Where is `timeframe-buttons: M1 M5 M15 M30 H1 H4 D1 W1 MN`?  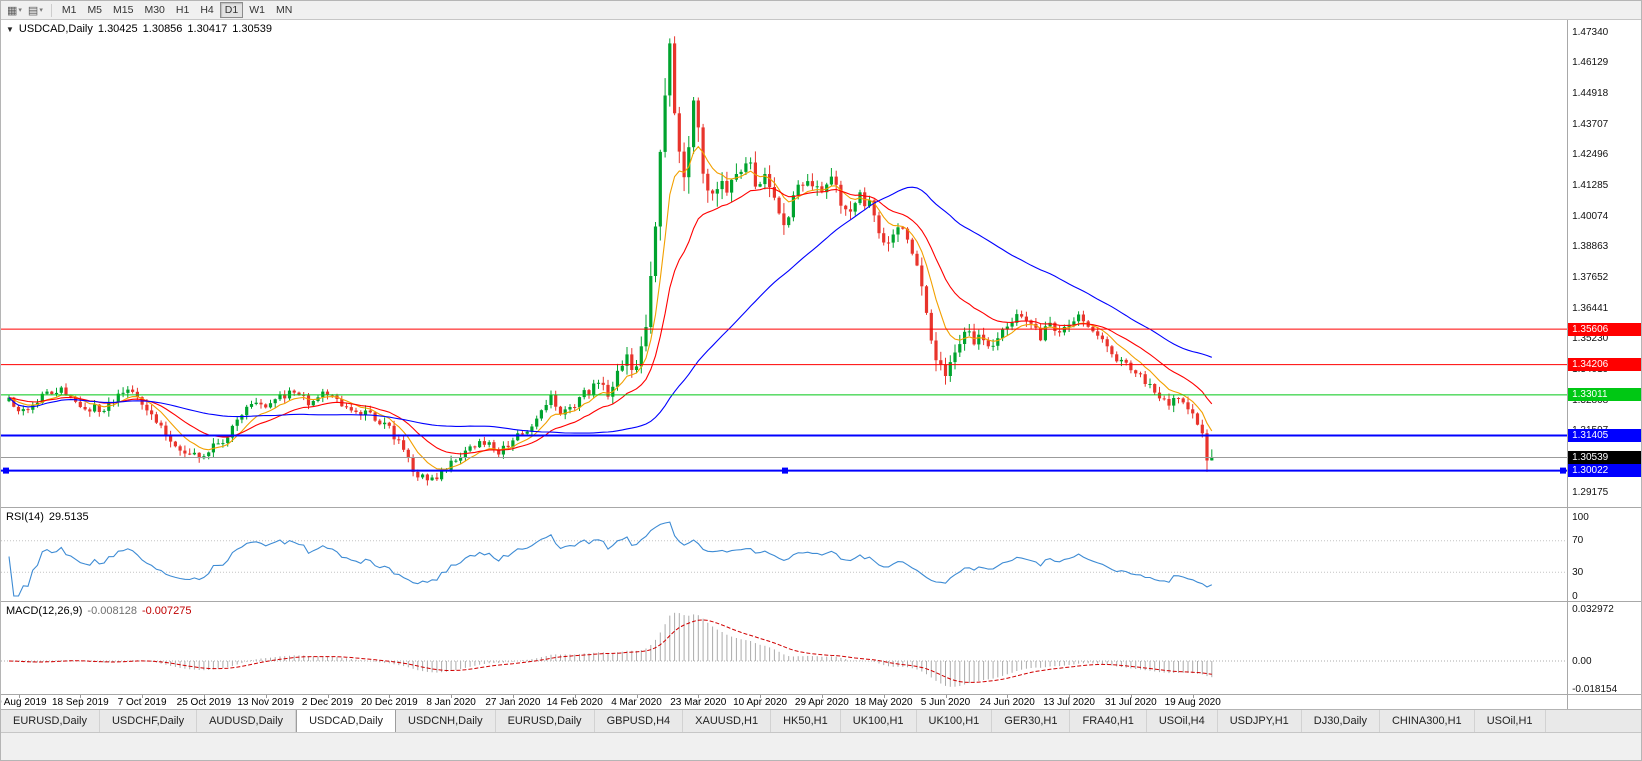
timeframe-buttons: M1 M5 M15 M30 H1 H4 D1 W1 MN is located at coordinates (177, 10).